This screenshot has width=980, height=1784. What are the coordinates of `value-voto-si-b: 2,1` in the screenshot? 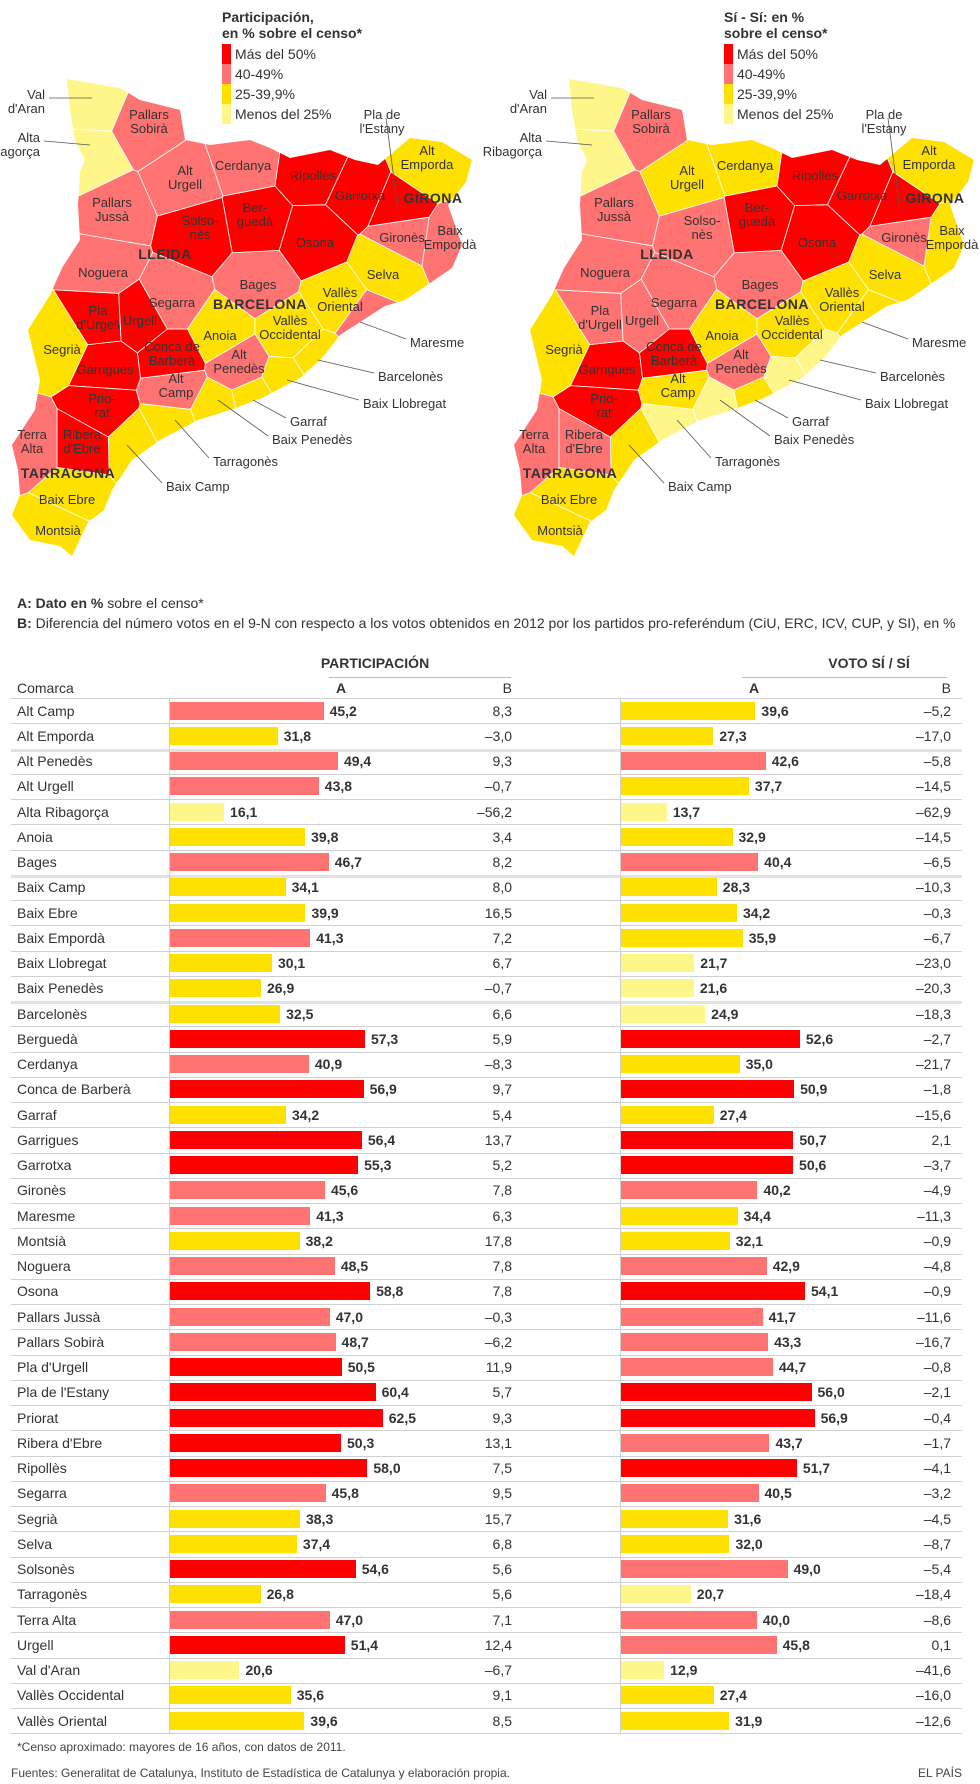 It's located at (941, 1139).